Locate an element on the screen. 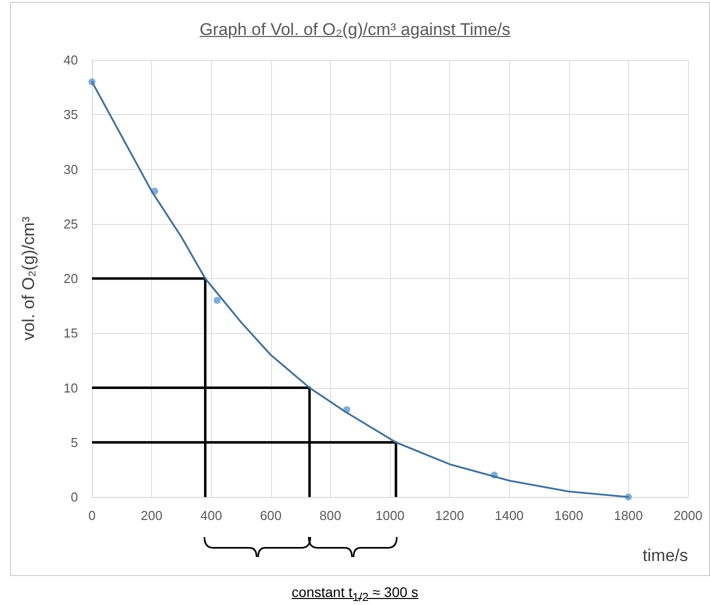 The width and height of the screenshot is (710, 605). x-axis-title: time/s is located at coordinates (665, 555).